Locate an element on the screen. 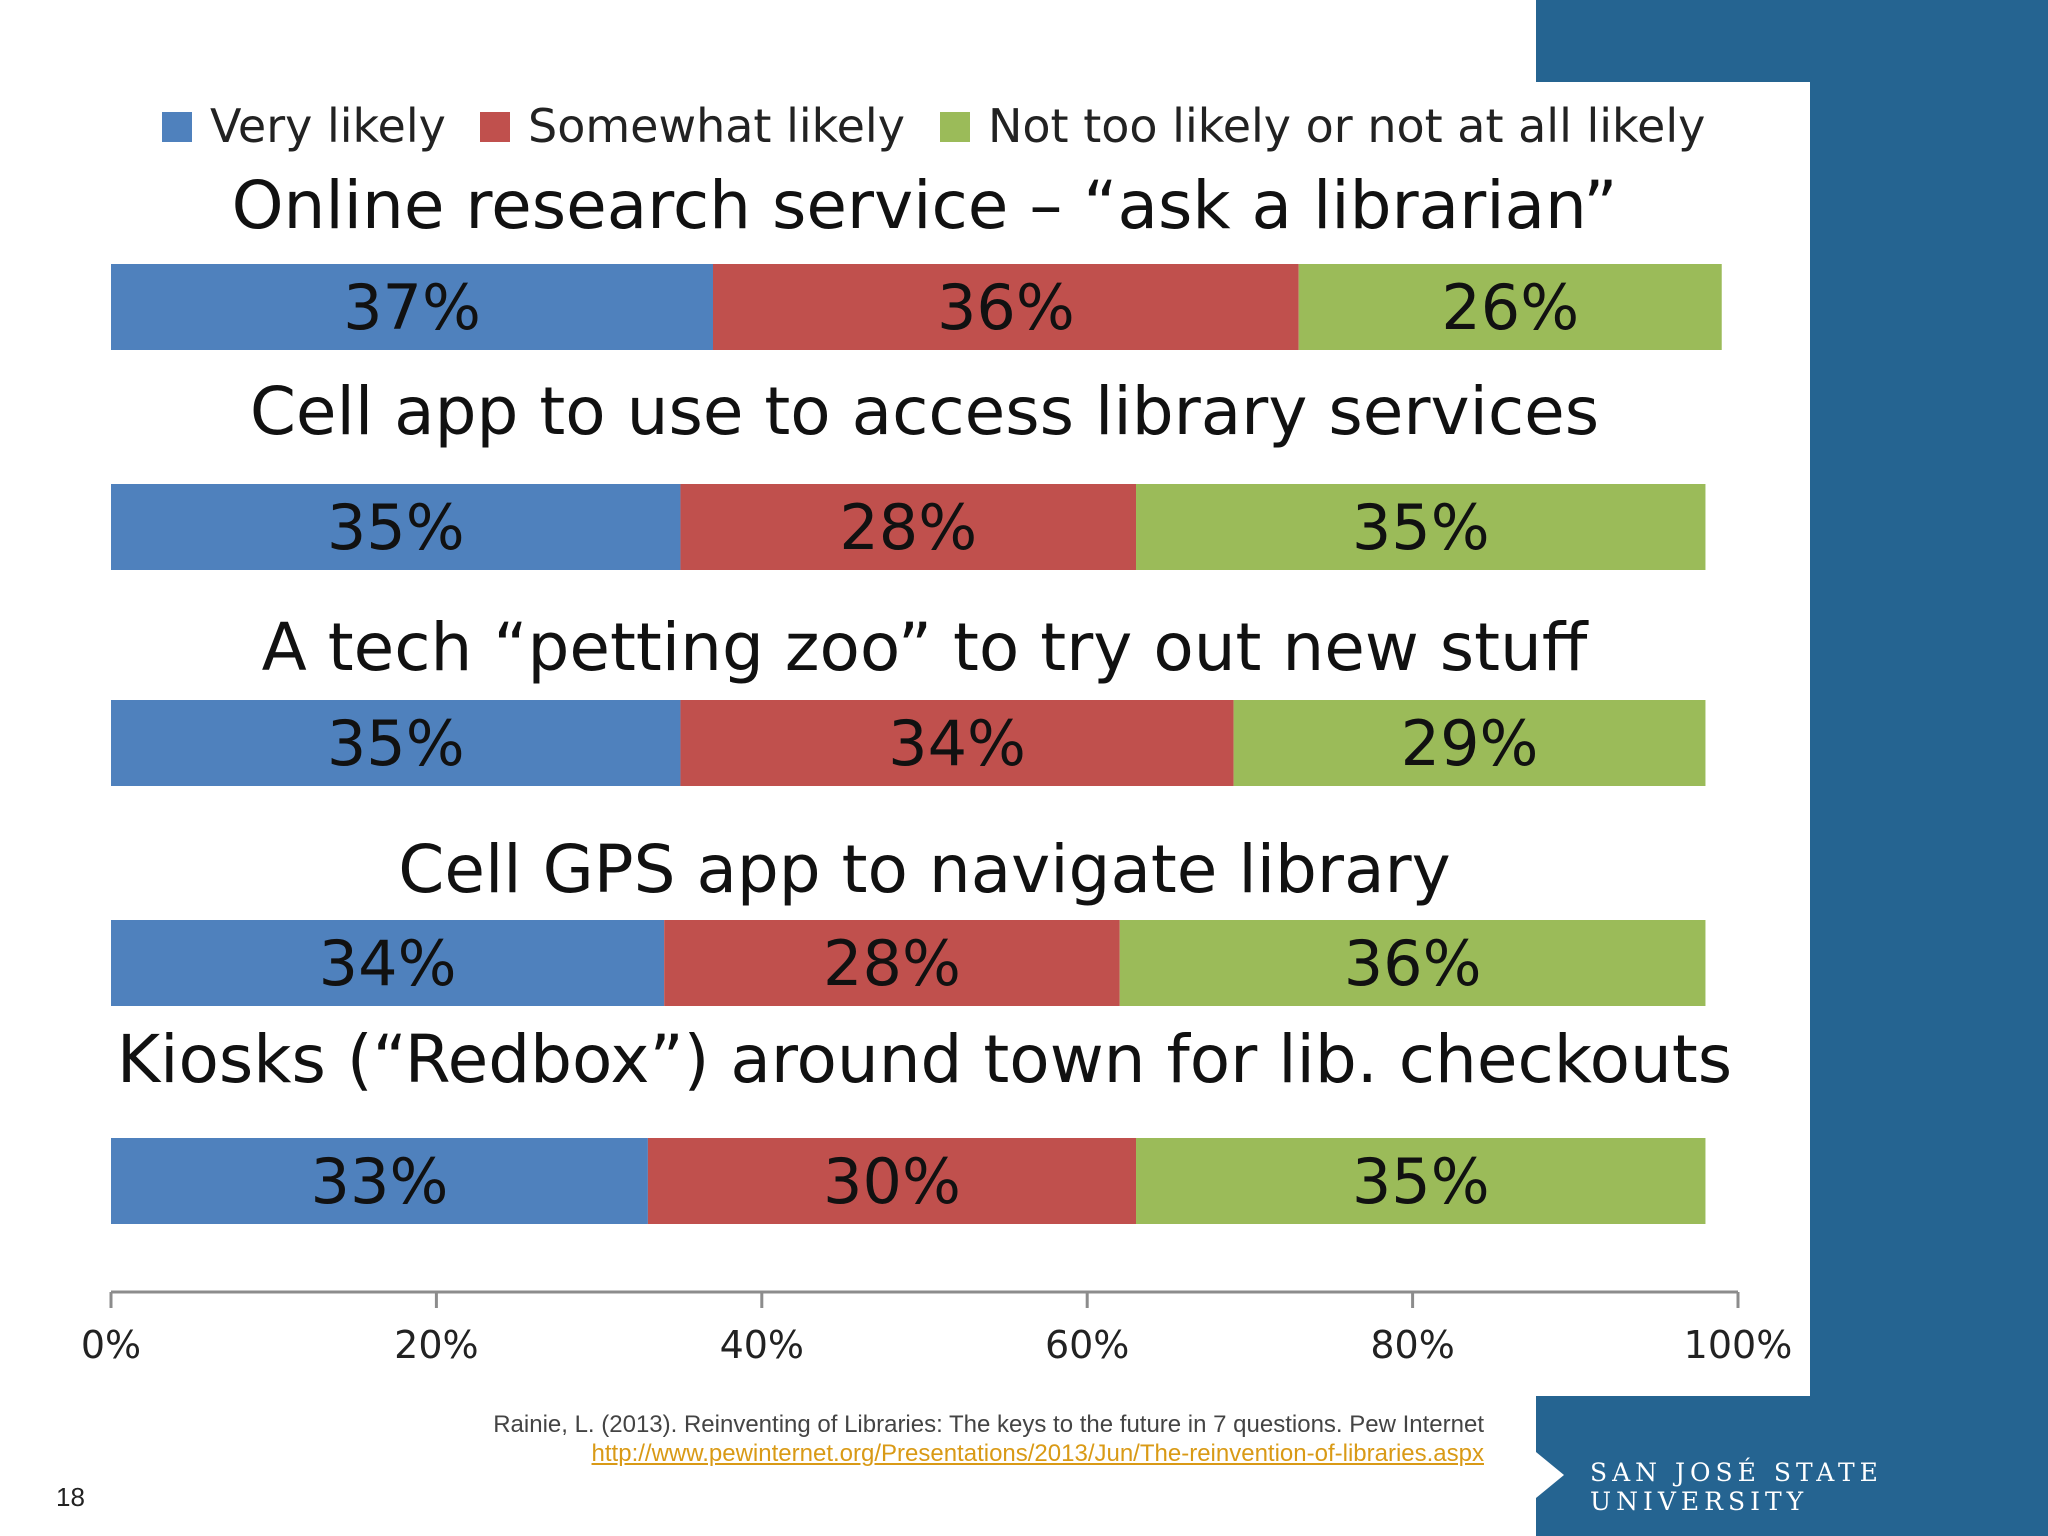 The height and width of the screenshot is (1536, 2048). x-tick-label: 80% is located at coordinates (1412, 1345).